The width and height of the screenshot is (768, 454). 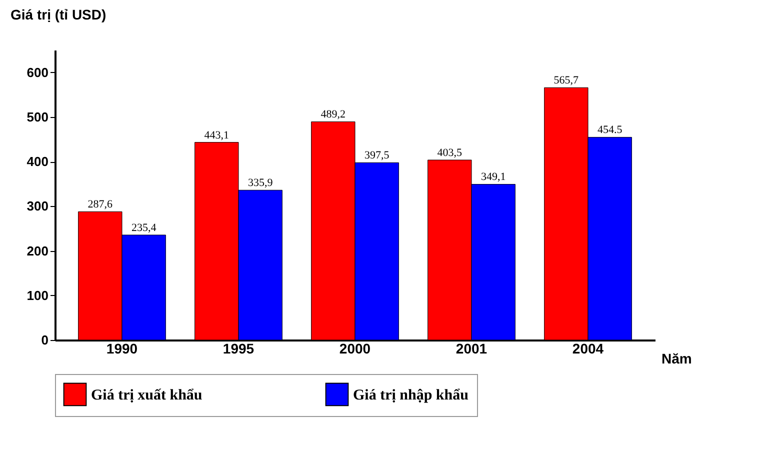 What do you see at coordinates (37, 250) in the screenshot?
I see `y-tick-label: 200` at bounding box center [37, 250].